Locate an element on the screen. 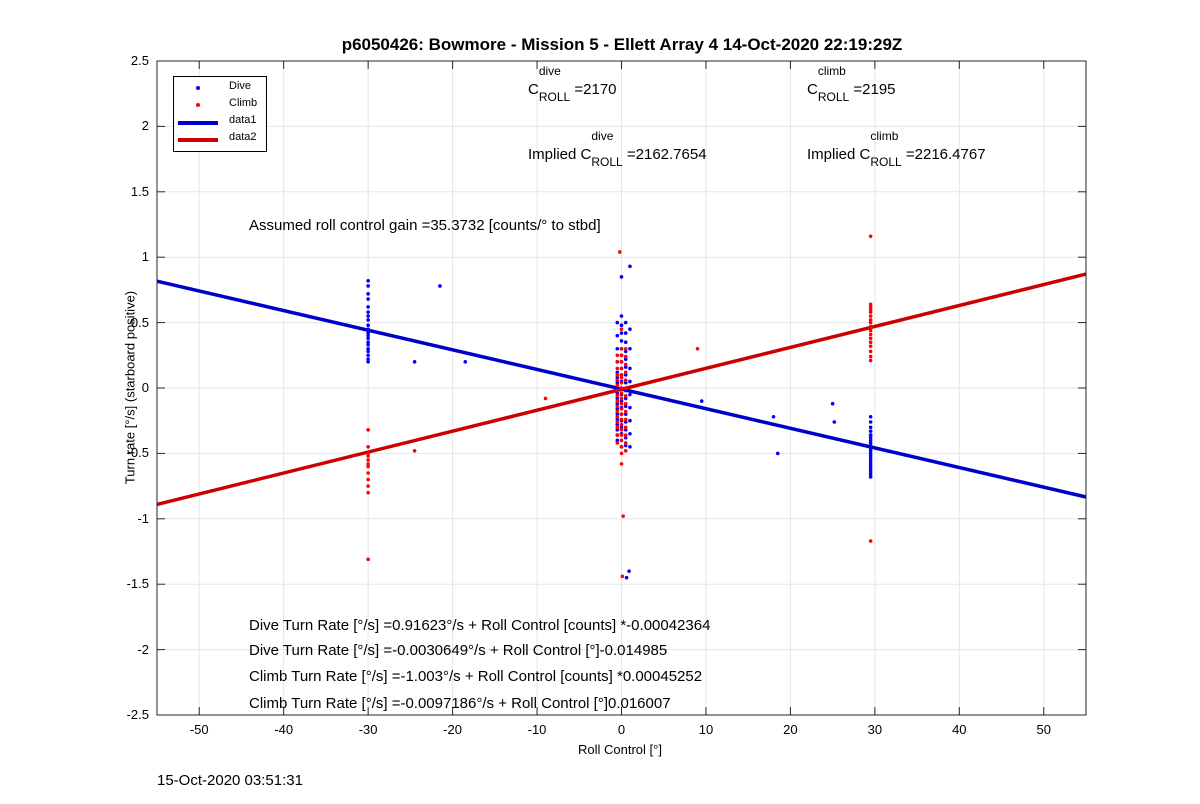 Image resolution: width=1200 pixels, height=804 pixels. y-tick-label: 2.5 is located at coordinates (139, 60).